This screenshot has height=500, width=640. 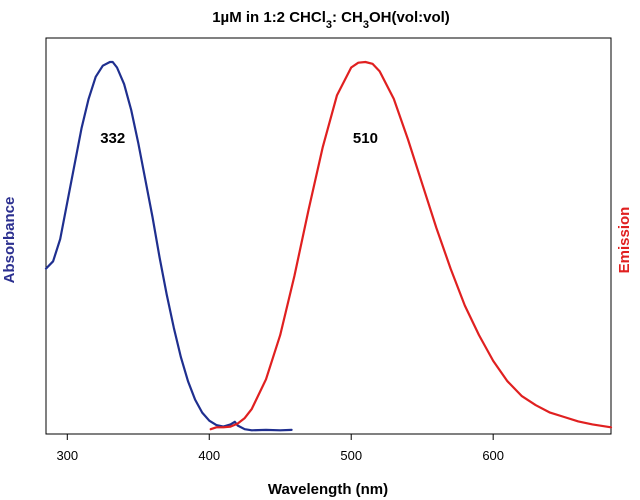 I want to click on peak-label: 510, so click(x=365, y=138).